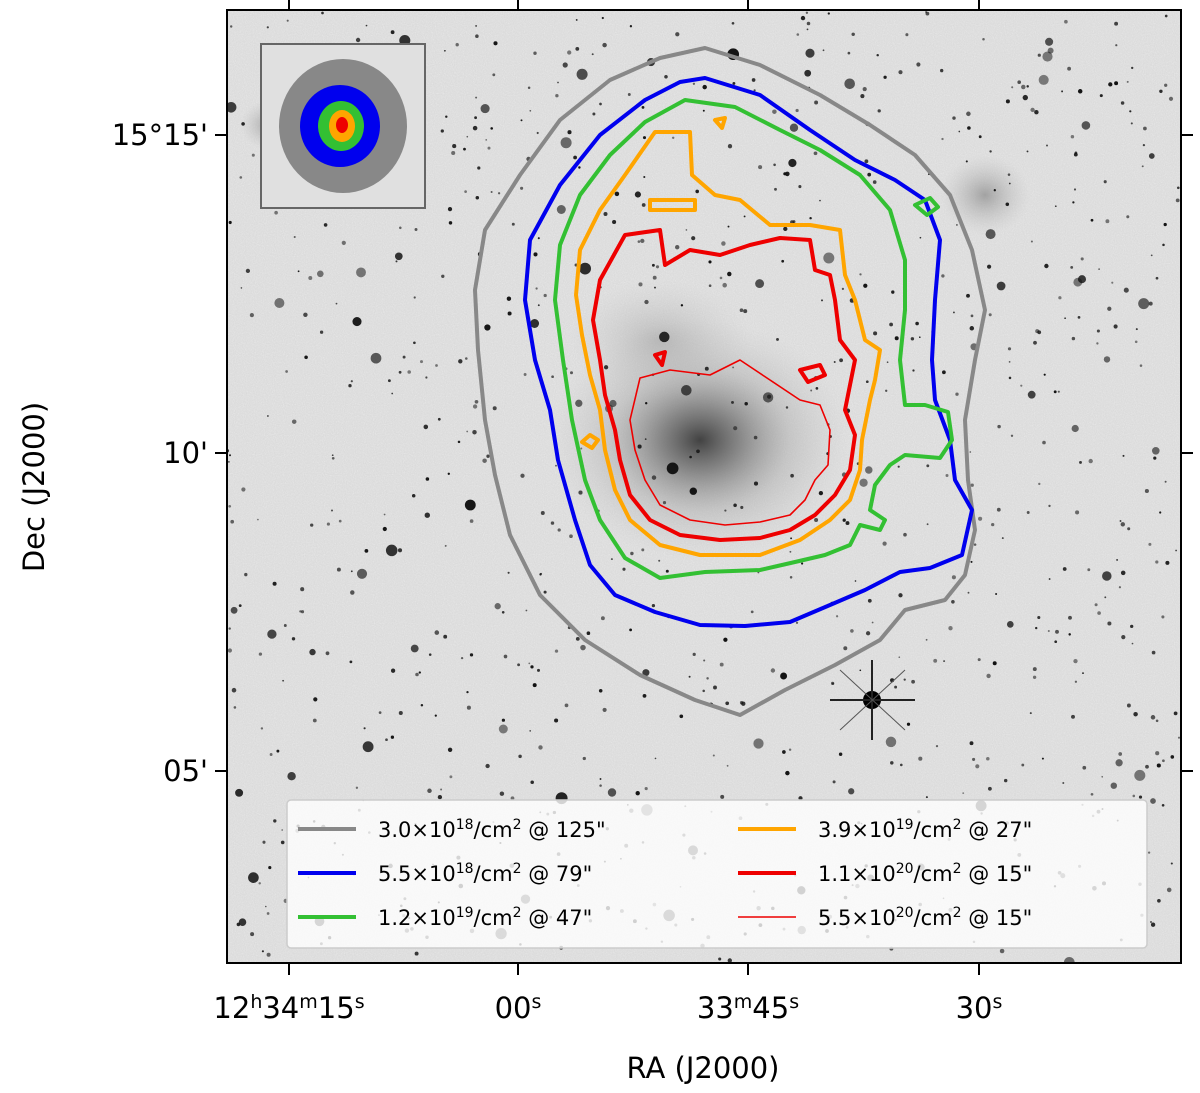 The image size is (1200, 1093). What do you see at coordinates (748, 1008) in the screenshot?
I see `x-tick-label: 33m45s` at bounding box center [748, 1008].